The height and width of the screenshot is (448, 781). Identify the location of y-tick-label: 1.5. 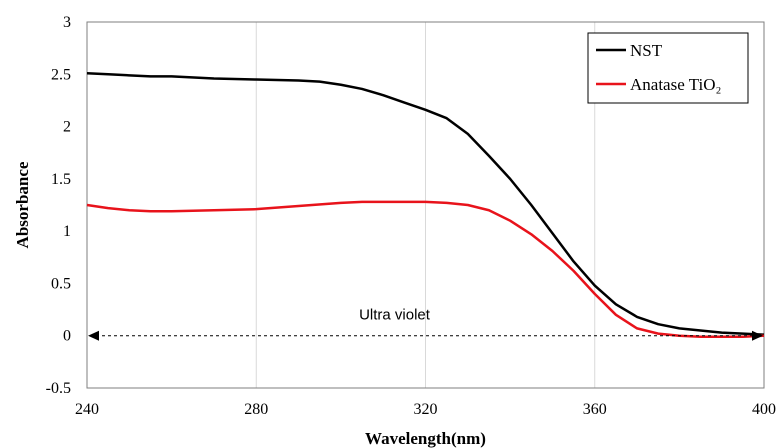
(61, 179).